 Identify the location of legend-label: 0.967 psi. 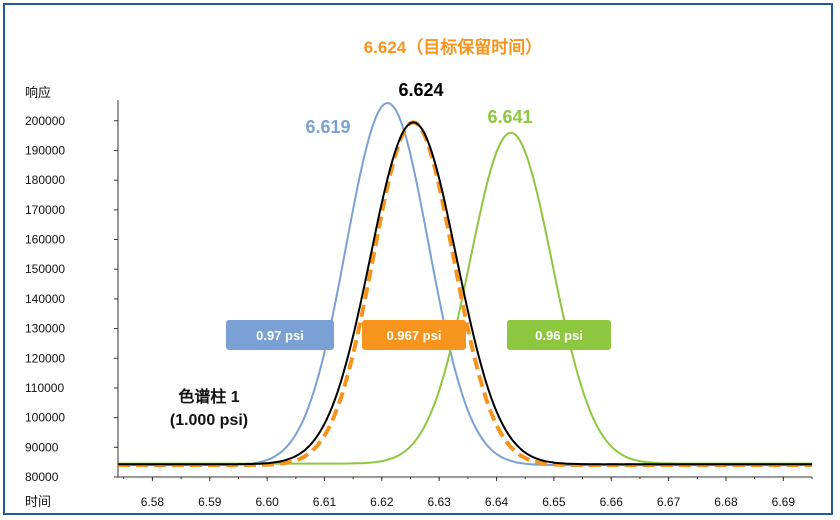
(414, 335).